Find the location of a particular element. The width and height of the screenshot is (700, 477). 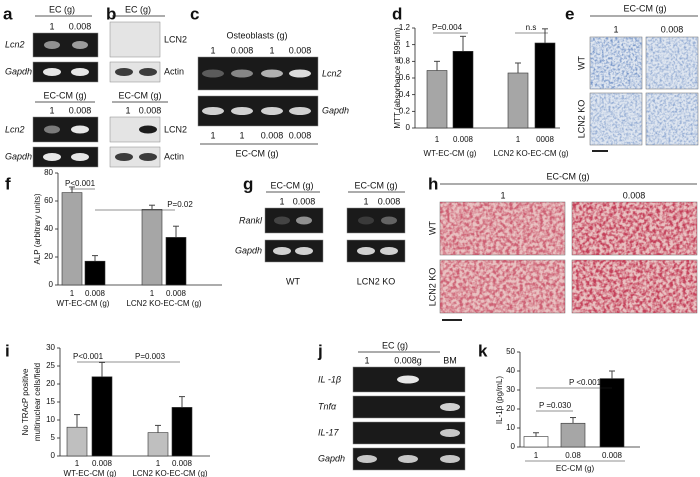

label: Osteoblasts (g) is located at coordinates (256, 35).